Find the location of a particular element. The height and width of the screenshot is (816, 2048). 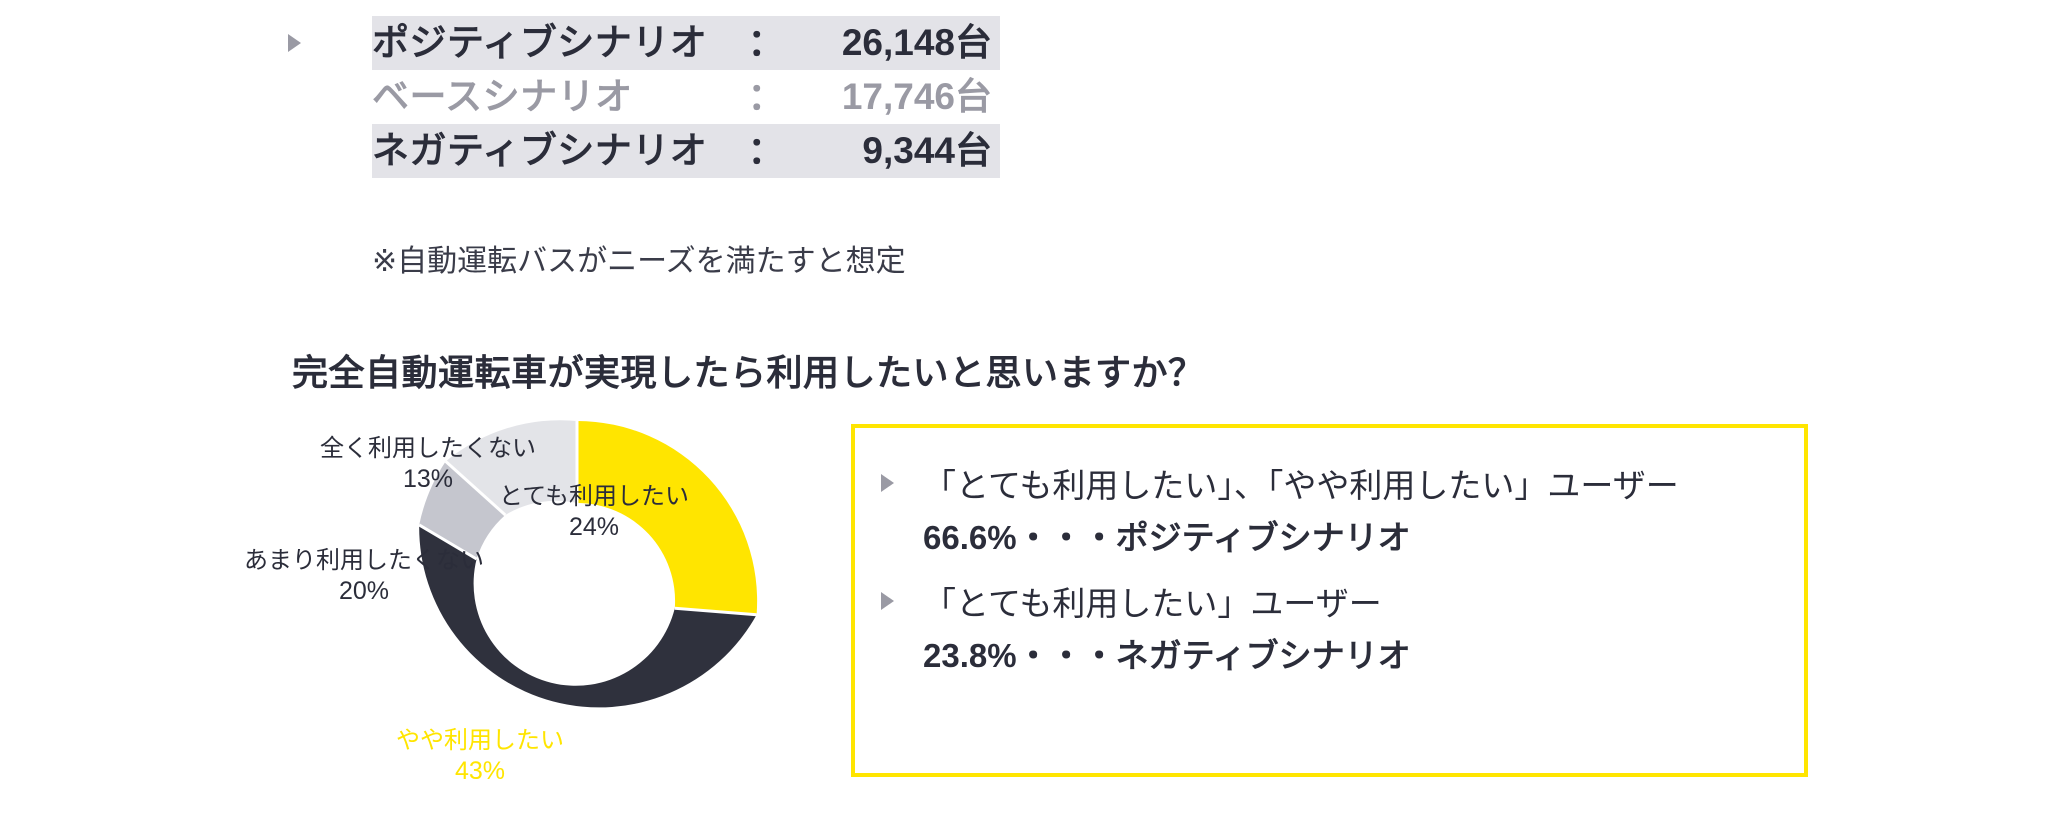

donut-label-yaya-pct: 43% is located at coordinates (480, 771).